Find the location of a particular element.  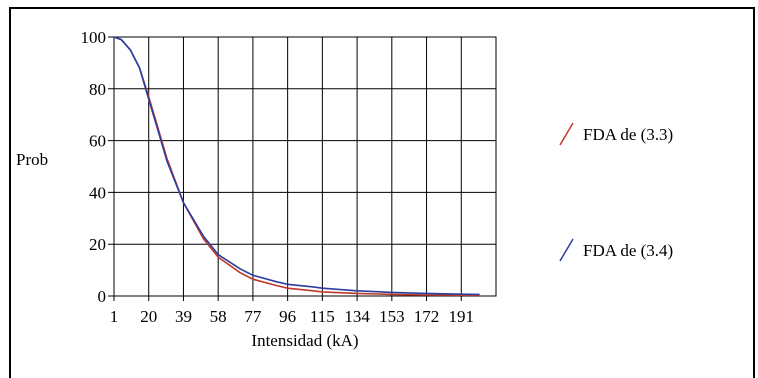

y-axis-ticks: 0 20 40 60 80 100 is located at coordinates (94, 167).